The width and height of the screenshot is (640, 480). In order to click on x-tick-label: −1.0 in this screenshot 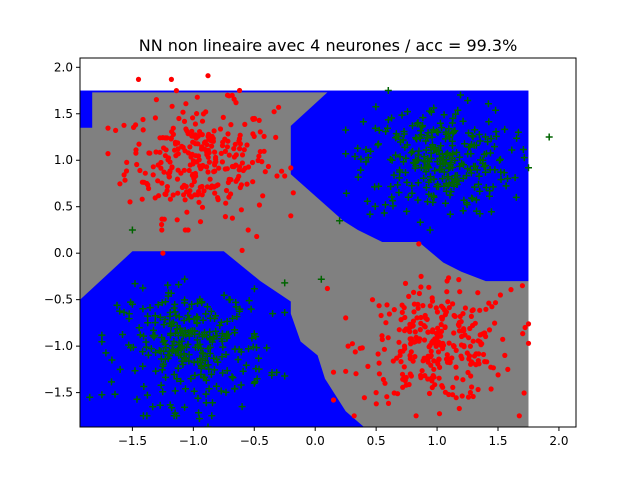, I will do `click(193, 441)`.